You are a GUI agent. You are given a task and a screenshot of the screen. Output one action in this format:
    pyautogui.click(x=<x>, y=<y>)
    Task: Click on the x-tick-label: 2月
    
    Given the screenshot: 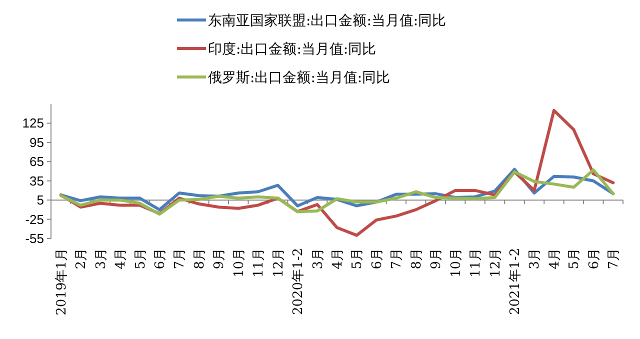 What is the action you would take?
    pyautogui.click(x=82, y=259)
    